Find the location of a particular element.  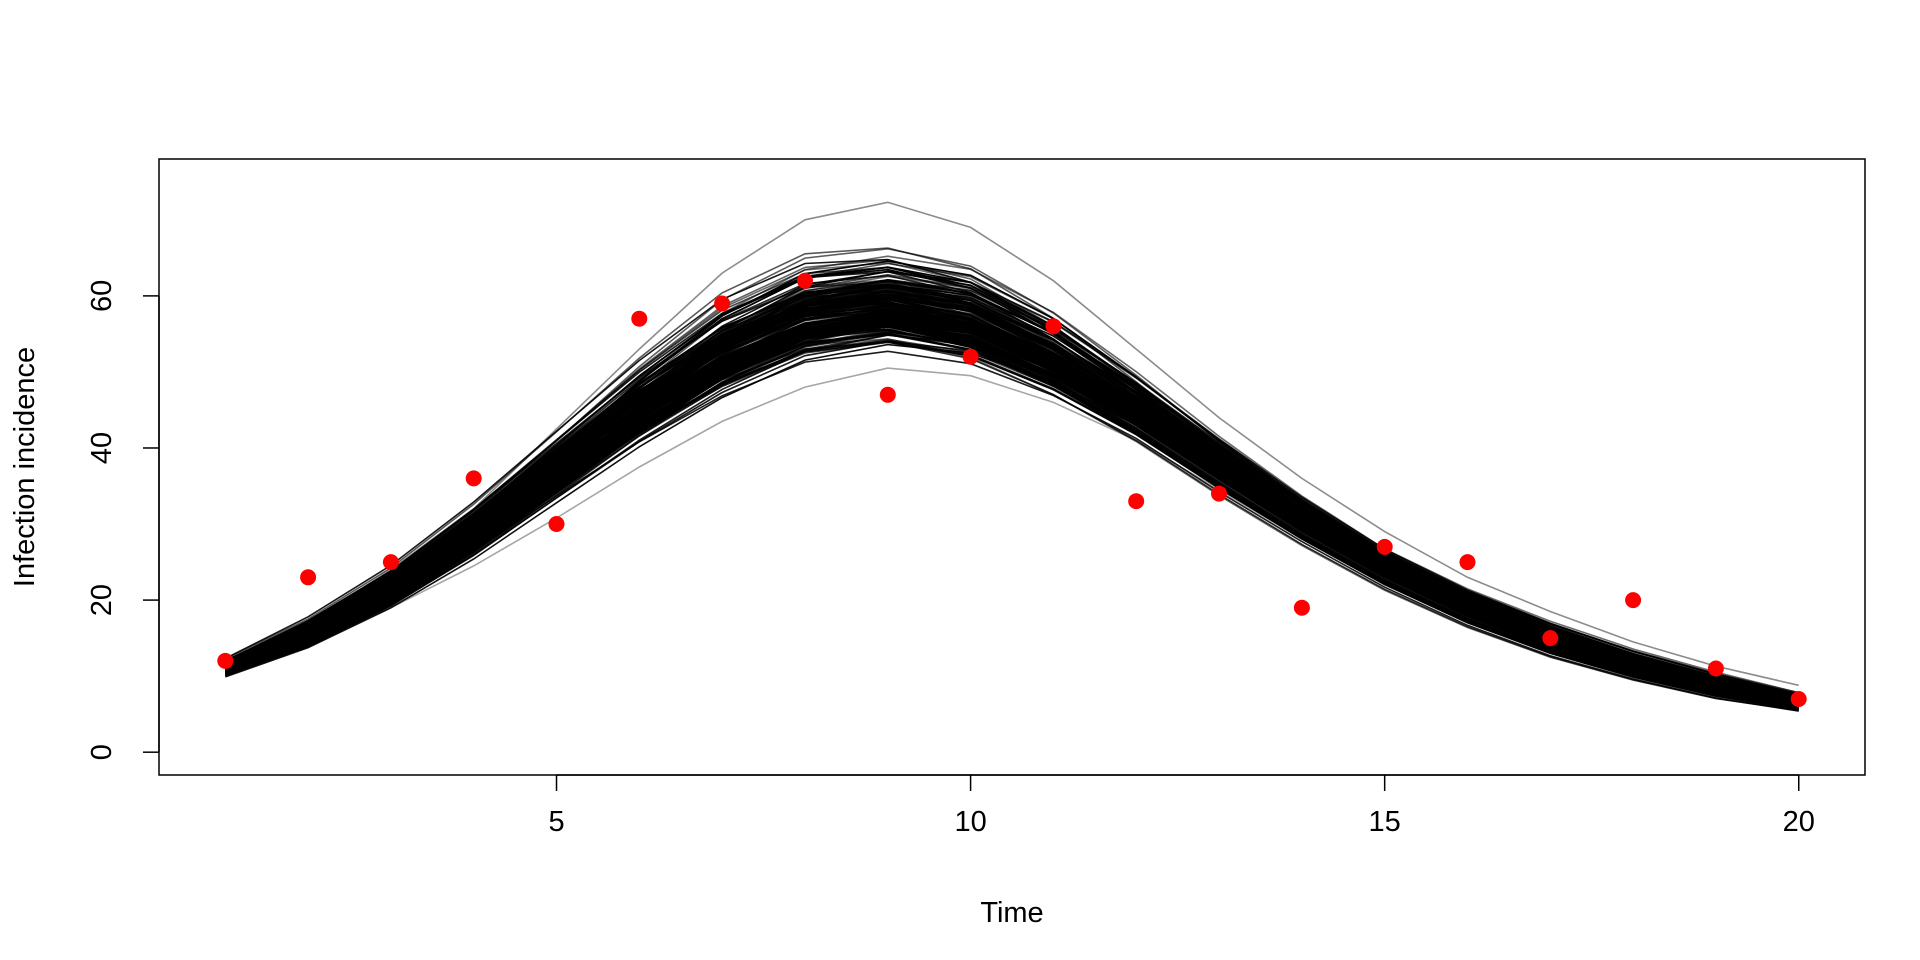

x-tick-label: 5 is located at coordinates (556, 822).